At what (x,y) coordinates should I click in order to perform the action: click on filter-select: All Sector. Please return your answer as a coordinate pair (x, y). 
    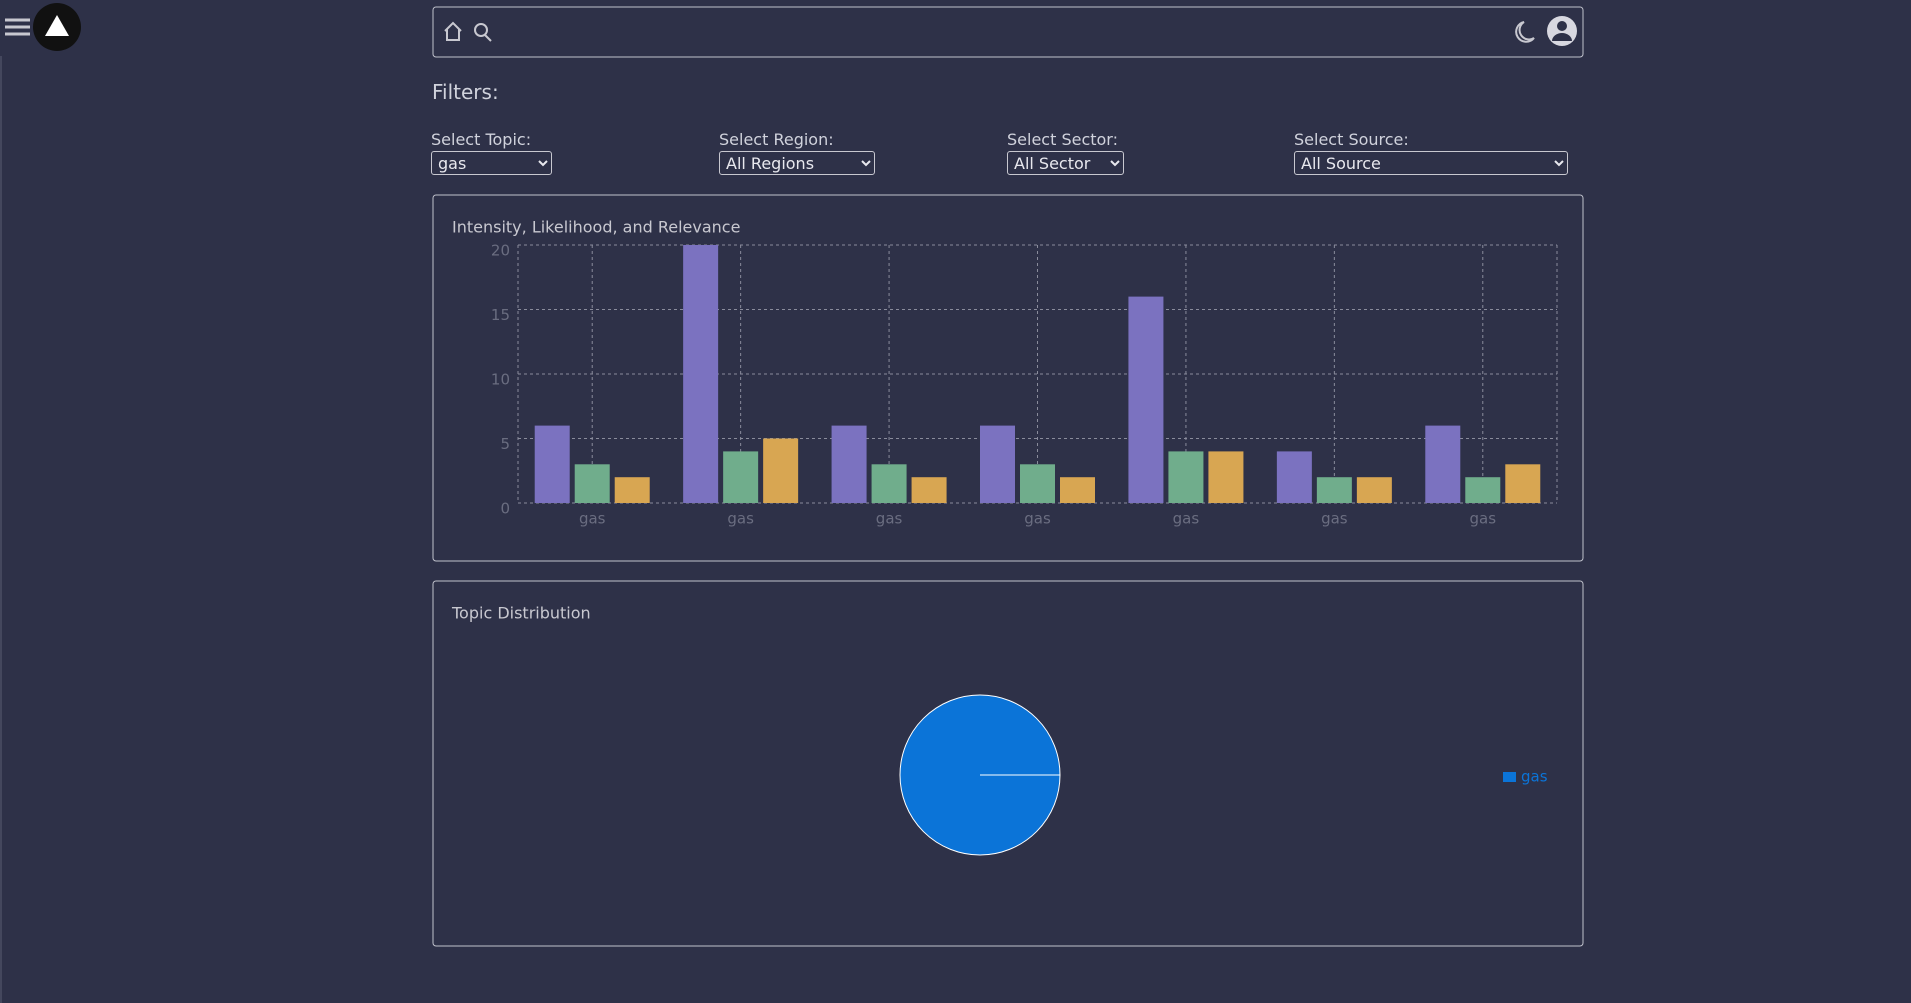
    Looking at the image, I should click on (1065, 163).